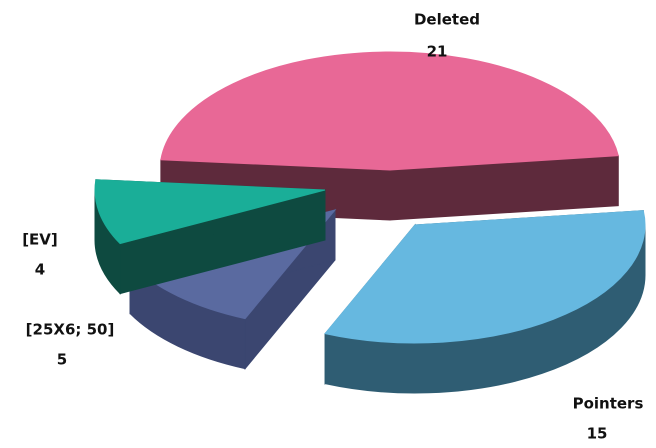  I want to click on slice-label: [EV], so click(40, 240).